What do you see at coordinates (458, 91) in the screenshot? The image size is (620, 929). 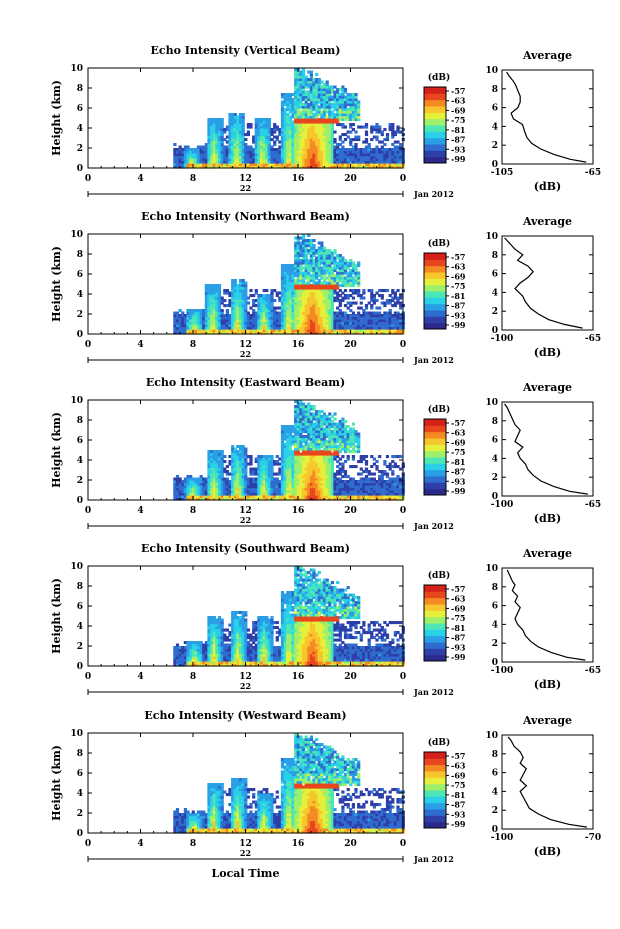 I see `colorbar-tick-label: -57` at bounding box center [458, 91].